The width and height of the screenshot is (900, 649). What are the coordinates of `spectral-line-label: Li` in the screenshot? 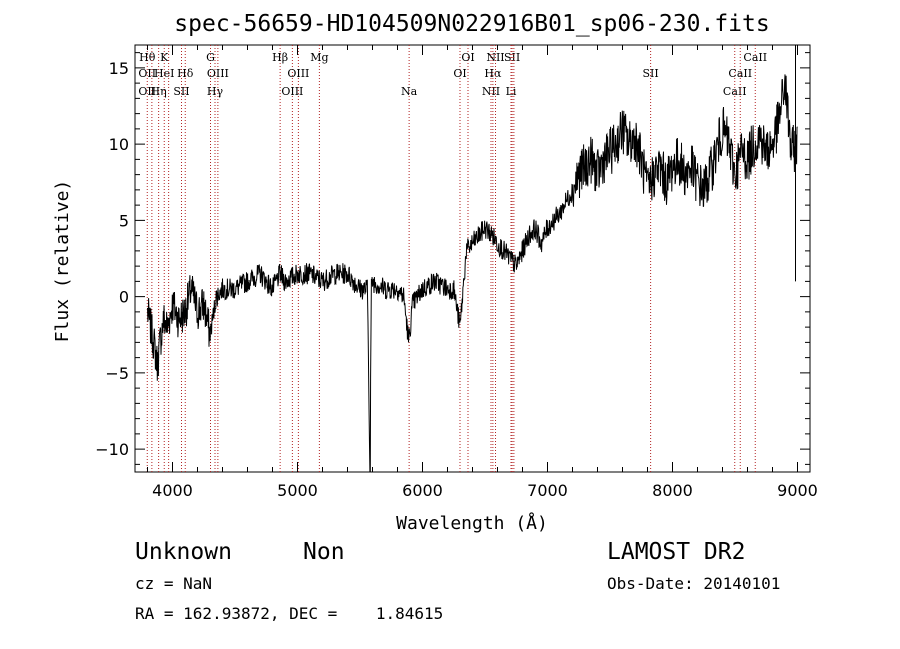 It's located at (511, 91).